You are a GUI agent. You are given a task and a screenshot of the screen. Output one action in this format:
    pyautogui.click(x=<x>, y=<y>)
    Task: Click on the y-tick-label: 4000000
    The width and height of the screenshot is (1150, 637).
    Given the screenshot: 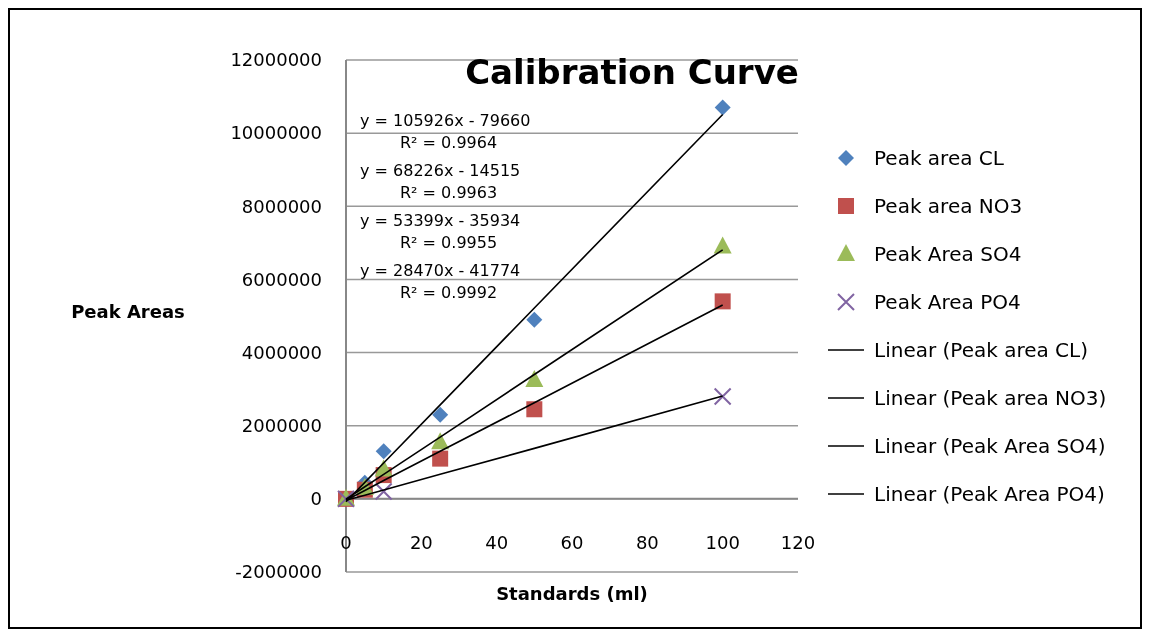 What is the action you would take?
    pyautogui.click(x=281, y=352)
    